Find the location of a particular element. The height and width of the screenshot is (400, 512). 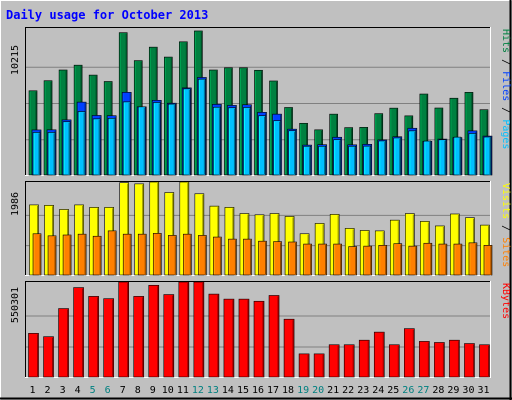

x-tick-label: 16 is located at coordinates (258, 390).